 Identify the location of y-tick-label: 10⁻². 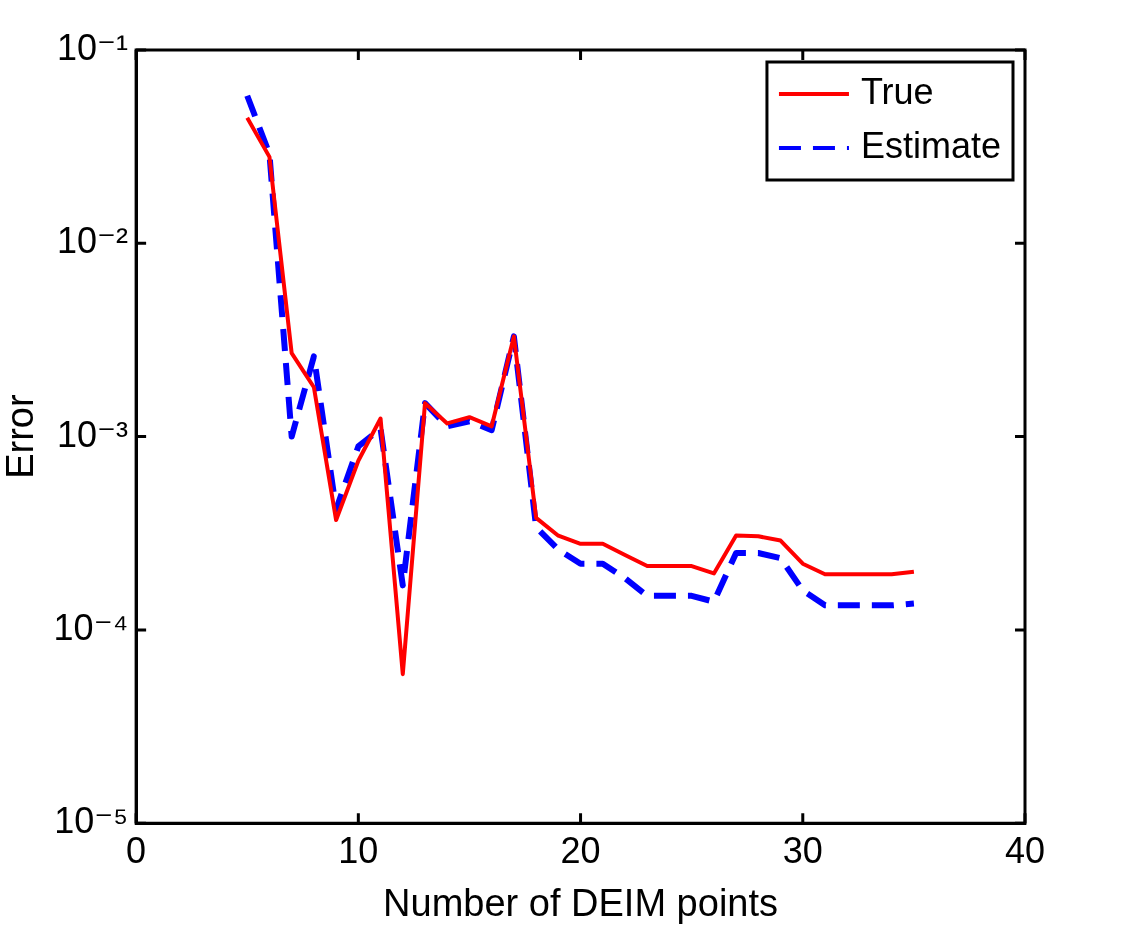
(93, 241).